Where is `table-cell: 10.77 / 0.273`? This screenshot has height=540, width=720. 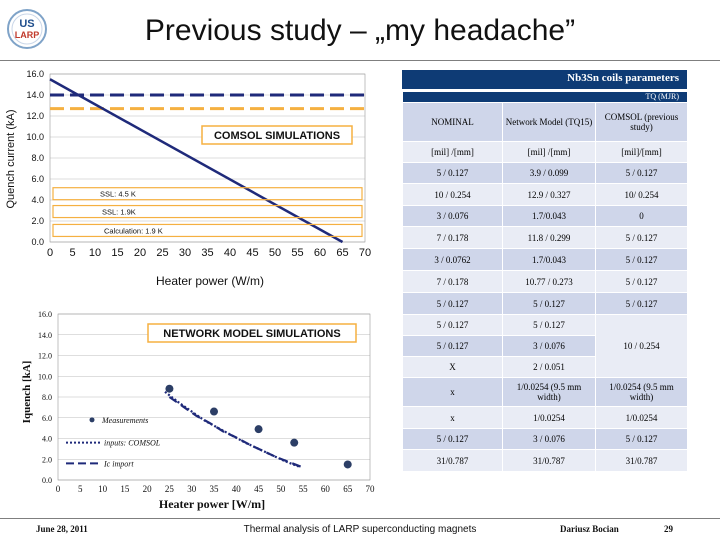
table-cell: 10.77 / 0.273 is located at coordinates (549, 281).